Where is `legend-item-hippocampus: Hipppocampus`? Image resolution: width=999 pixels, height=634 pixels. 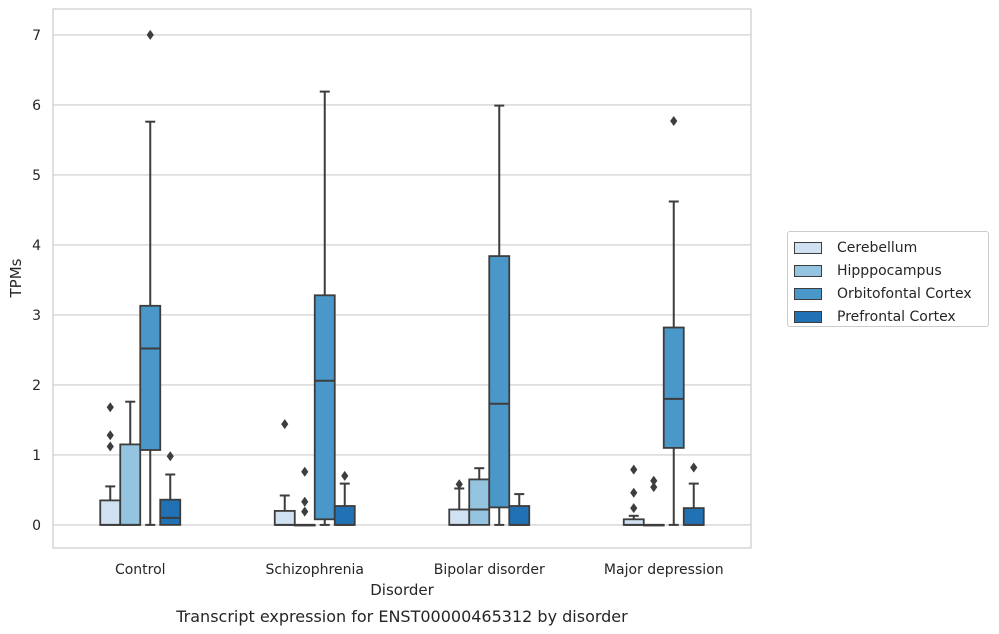 legend-item-hippocampus: Hipppocampus is located at coordinates (891, 270).